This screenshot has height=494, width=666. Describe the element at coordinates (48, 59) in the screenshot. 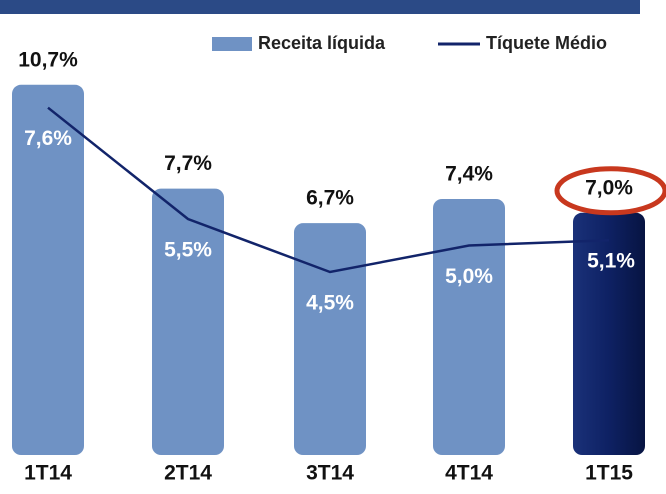

I see `value-label: 10,7%` at that location.